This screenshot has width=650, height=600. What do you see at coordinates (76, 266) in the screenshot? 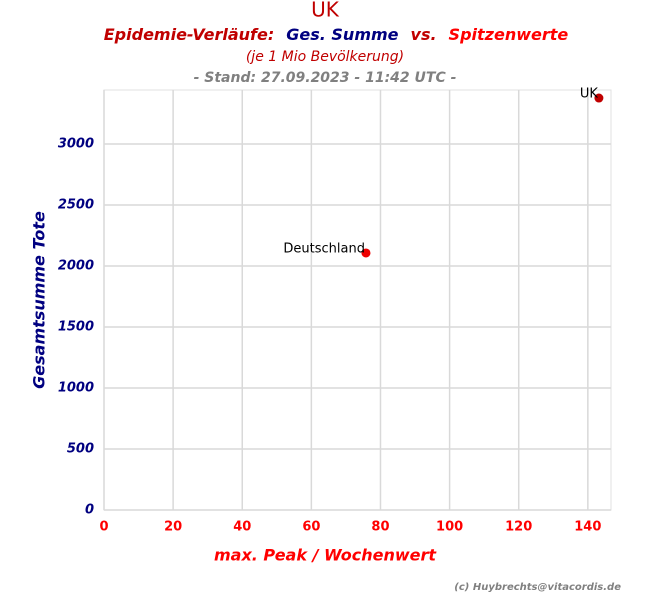
I see `y-tick-label: 2000` at bounding box center [76, 266].